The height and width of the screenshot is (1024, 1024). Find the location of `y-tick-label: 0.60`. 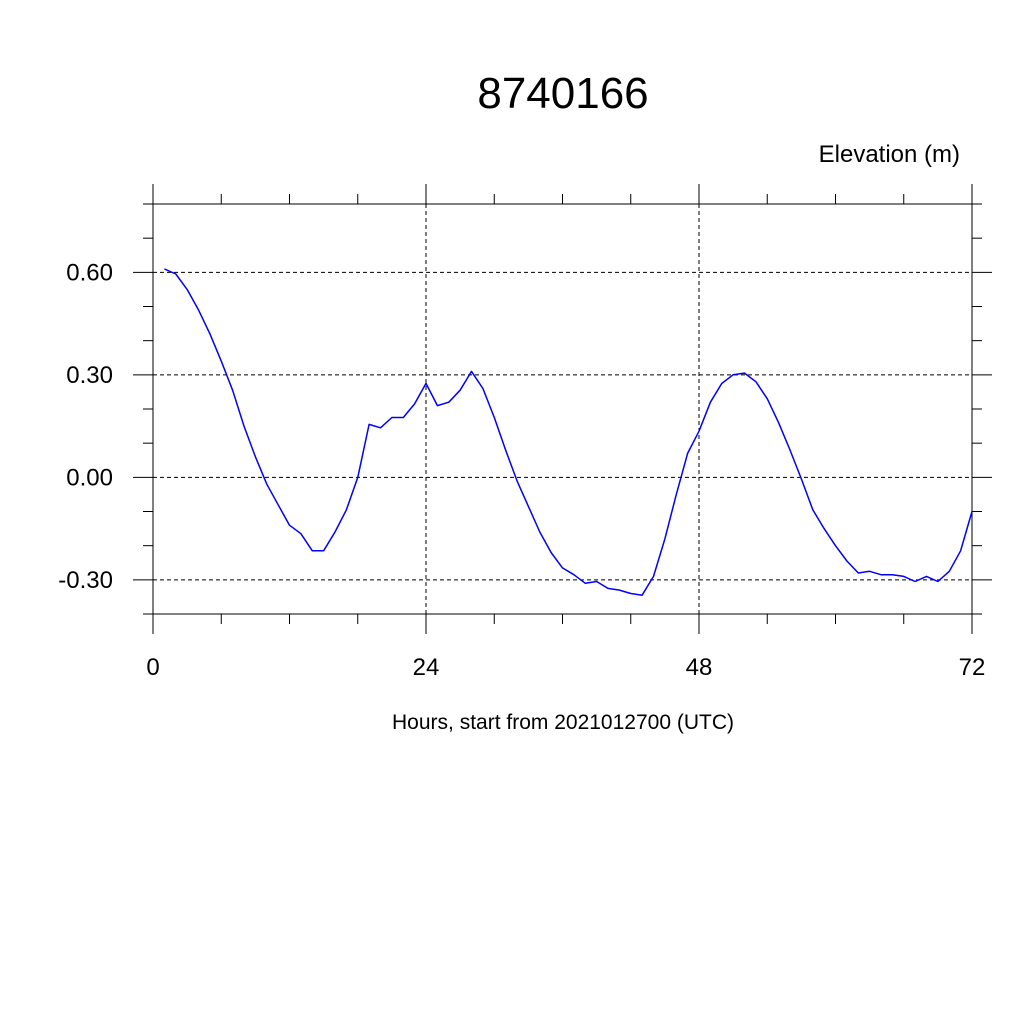

y-tick-label: 0.60 is located at coordinates (89, 272).